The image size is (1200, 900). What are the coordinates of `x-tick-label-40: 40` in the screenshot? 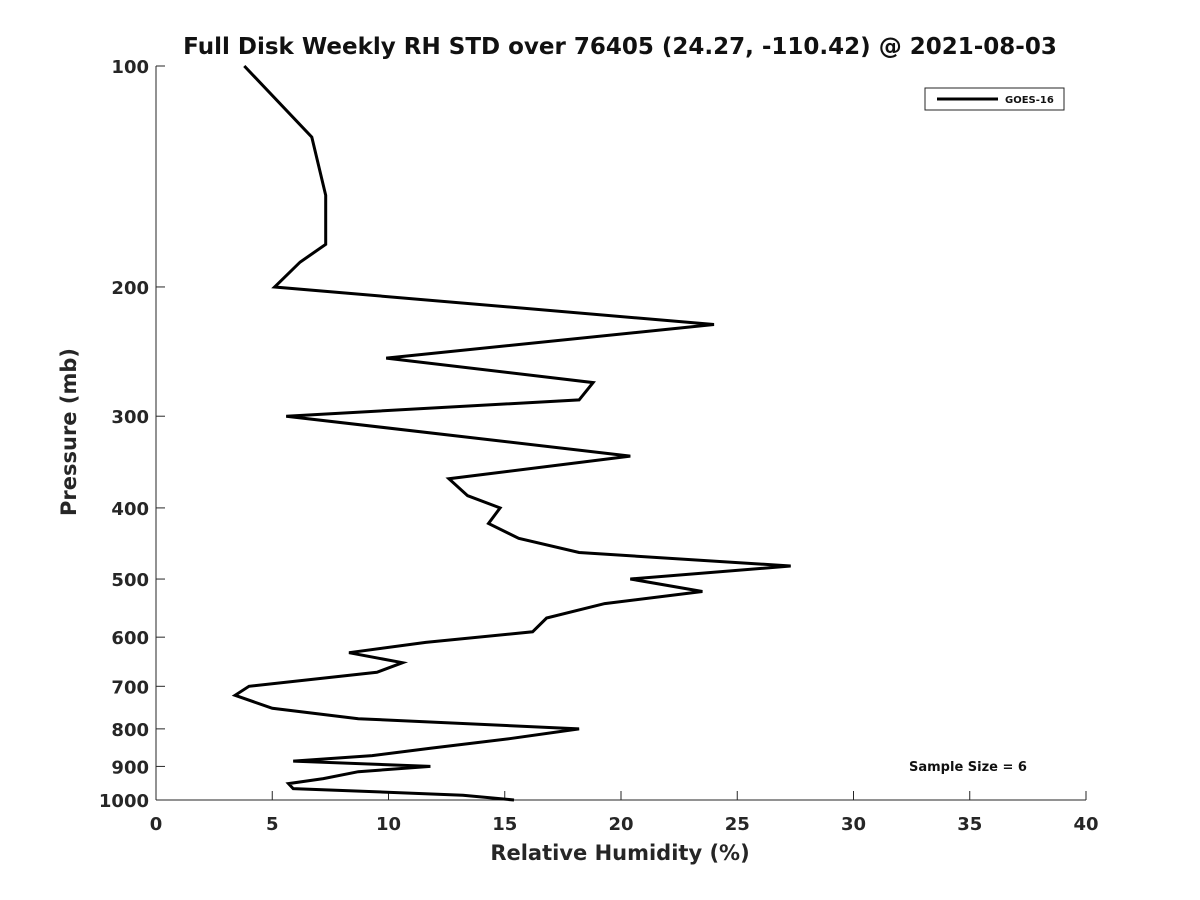 It's located at (1085, 824).